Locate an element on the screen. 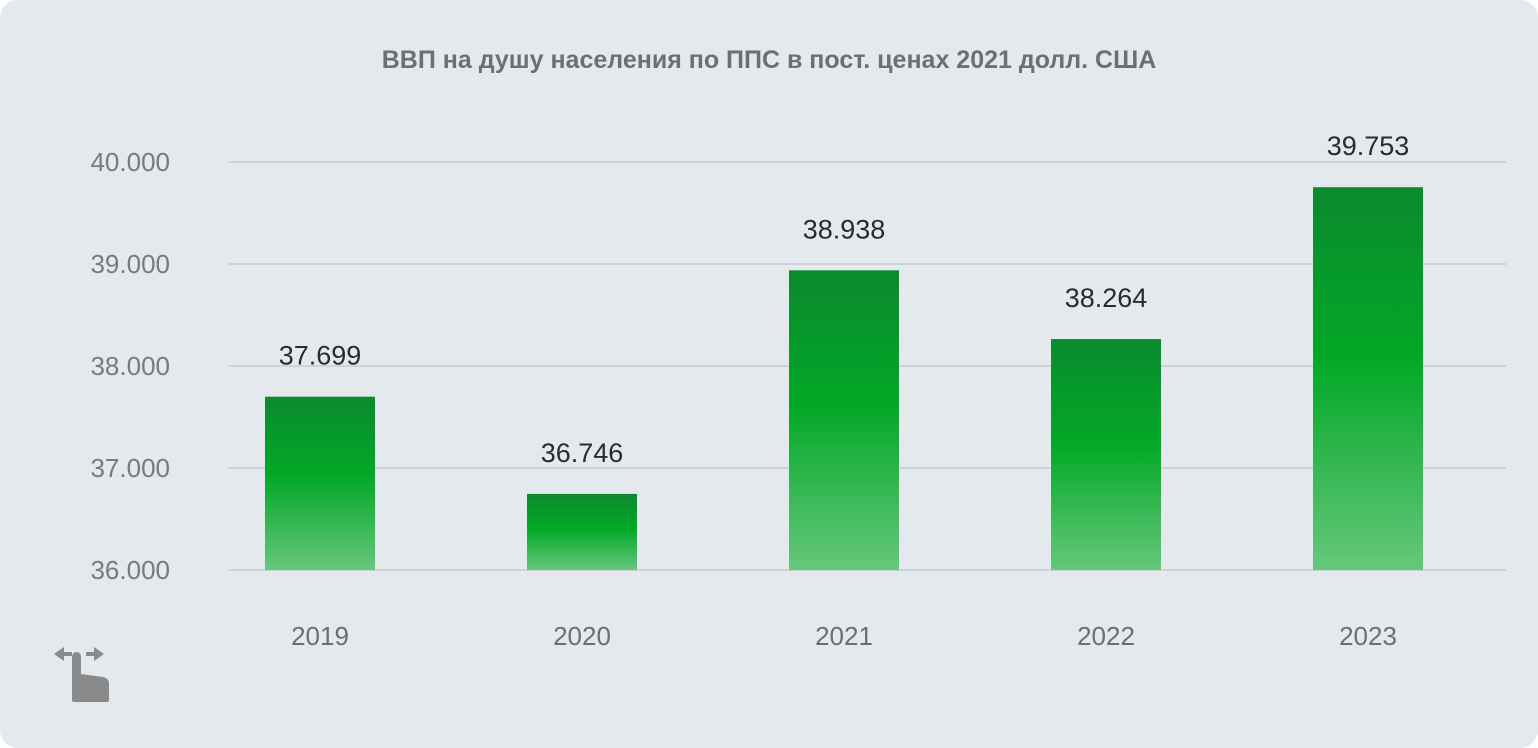 This screenshot has width=1538, height=748. x-axis: 2019 2020 2021 2022 2023 is located at coordinates (844, 636).